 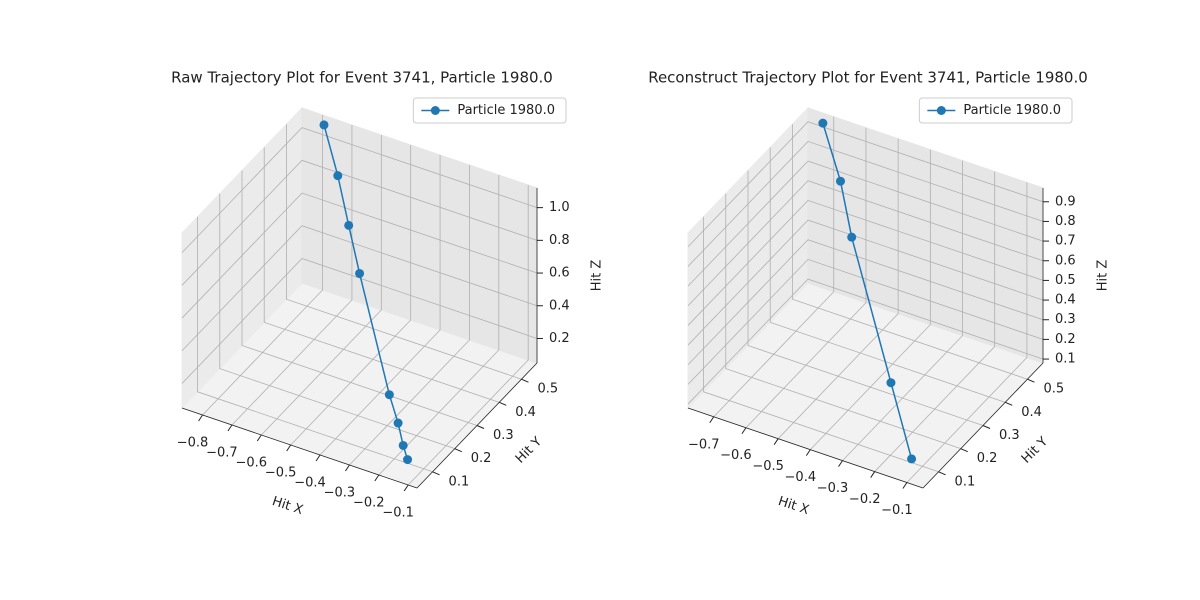 What do you see at coordinates (1065, 260) in the screenshot?
I see `z-tick-label: 0.6` at bounding box center [1065, 260].